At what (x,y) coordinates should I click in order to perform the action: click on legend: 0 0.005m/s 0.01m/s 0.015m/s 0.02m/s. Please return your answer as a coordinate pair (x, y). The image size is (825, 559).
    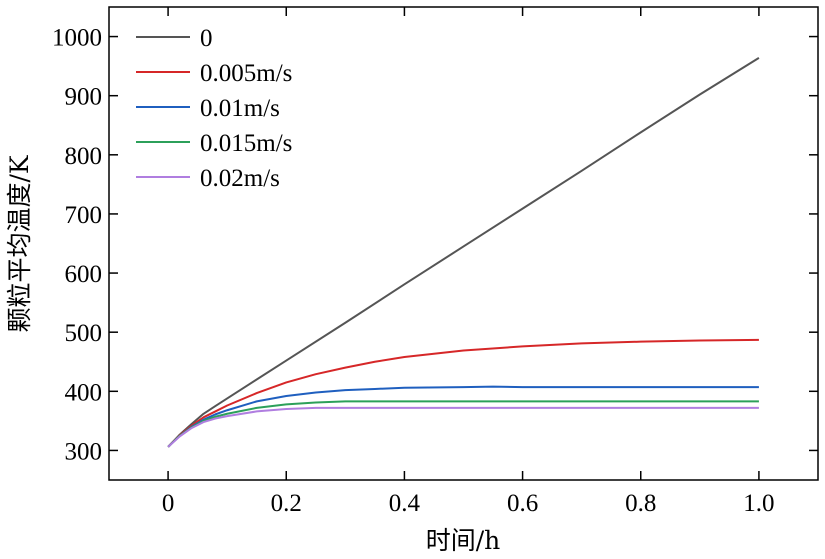
    Looking at the image, I should click on (214, 108).